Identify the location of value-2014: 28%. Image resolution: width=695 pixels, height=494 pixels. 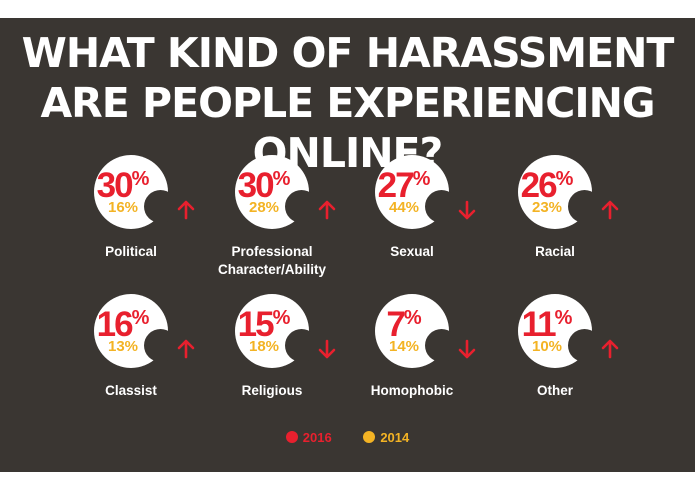
(264, 207).